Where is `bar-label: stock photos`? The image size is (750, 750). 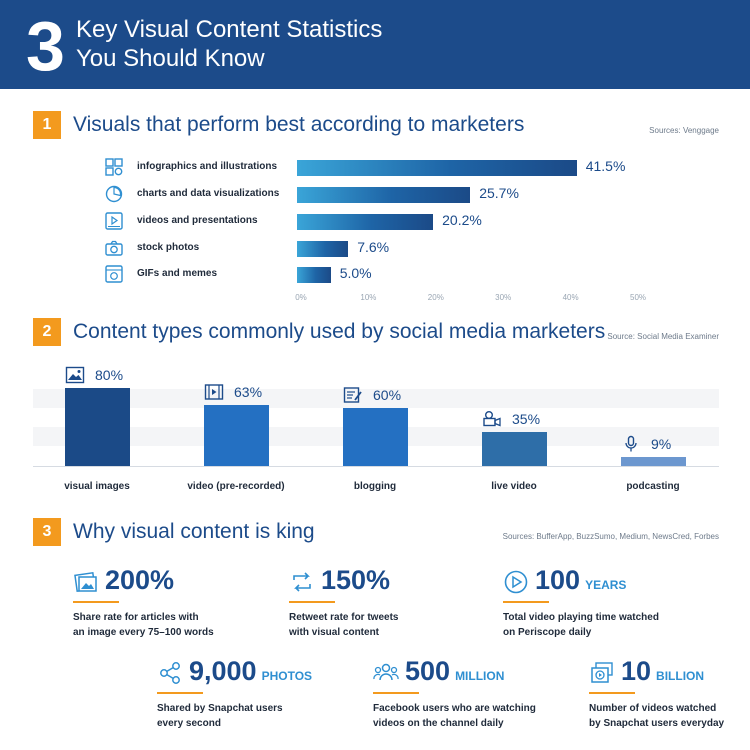
bar-label: stock photos is located at coordinates (168, 247).